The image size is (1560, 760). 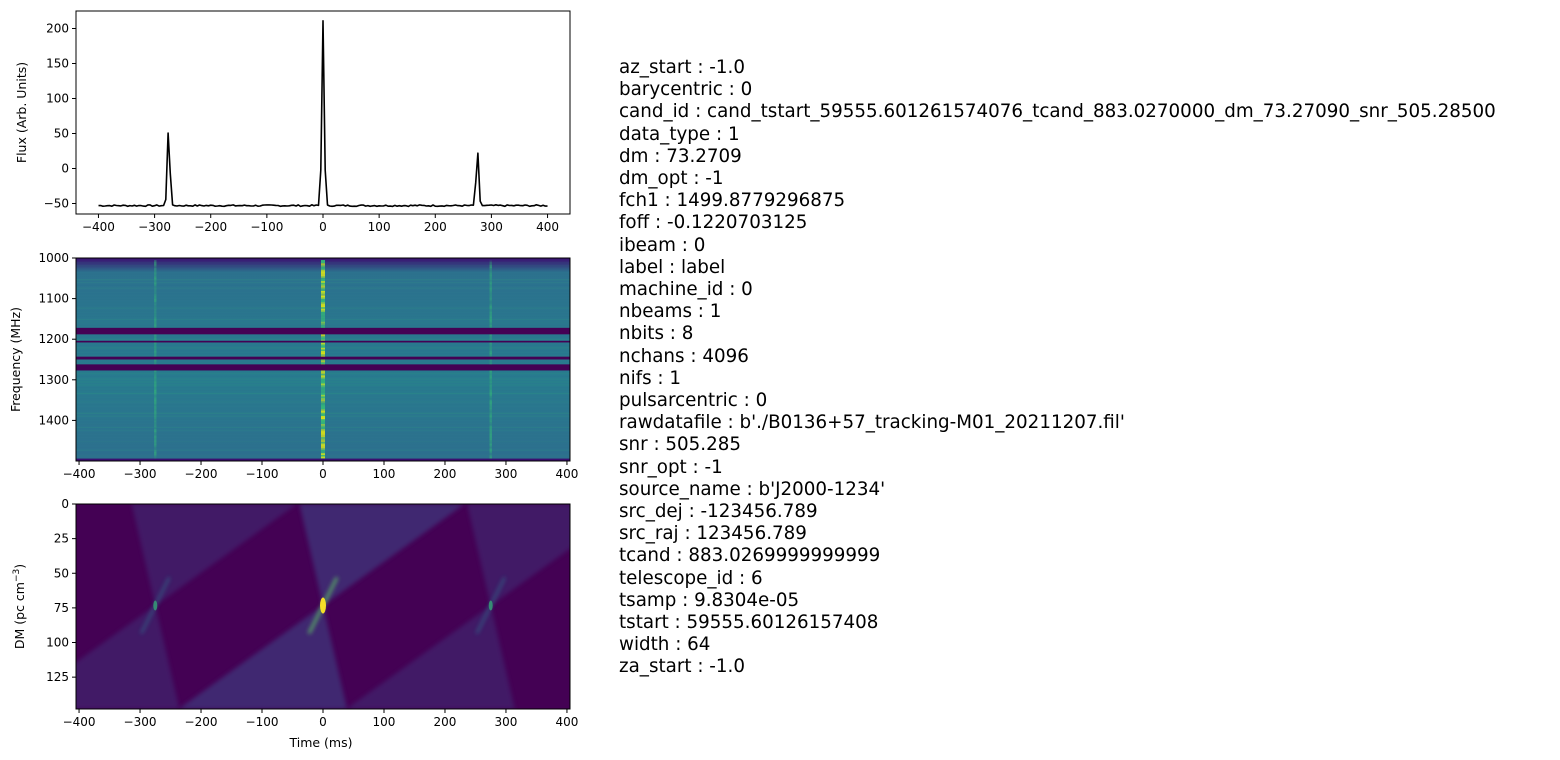 I want to click on timeseries-x-tick-label: 400, so click(x=547, y=227).